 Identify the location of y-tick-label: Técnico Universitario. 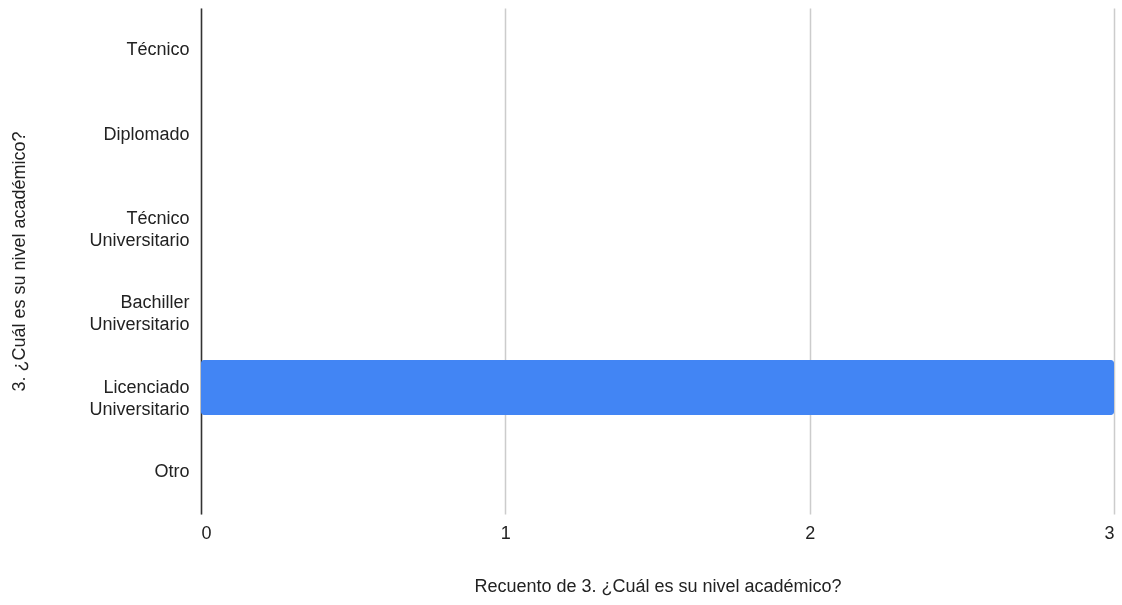
(139, 228).